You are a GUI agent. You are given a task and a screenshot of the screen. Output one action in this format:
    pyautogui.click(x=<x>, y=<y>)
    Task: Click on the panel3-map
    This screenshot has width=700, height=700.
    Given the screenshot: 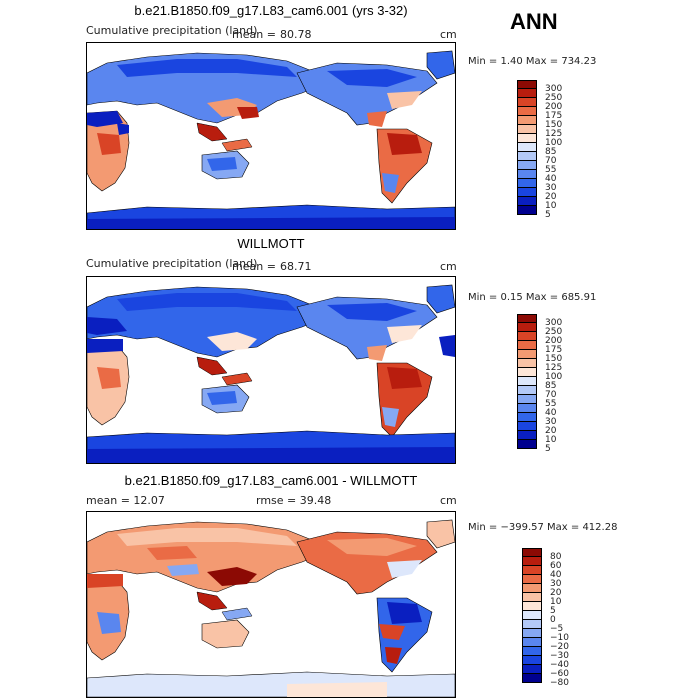 What is the action you would take?
    pyautogui.click(x=271, y=604)
    